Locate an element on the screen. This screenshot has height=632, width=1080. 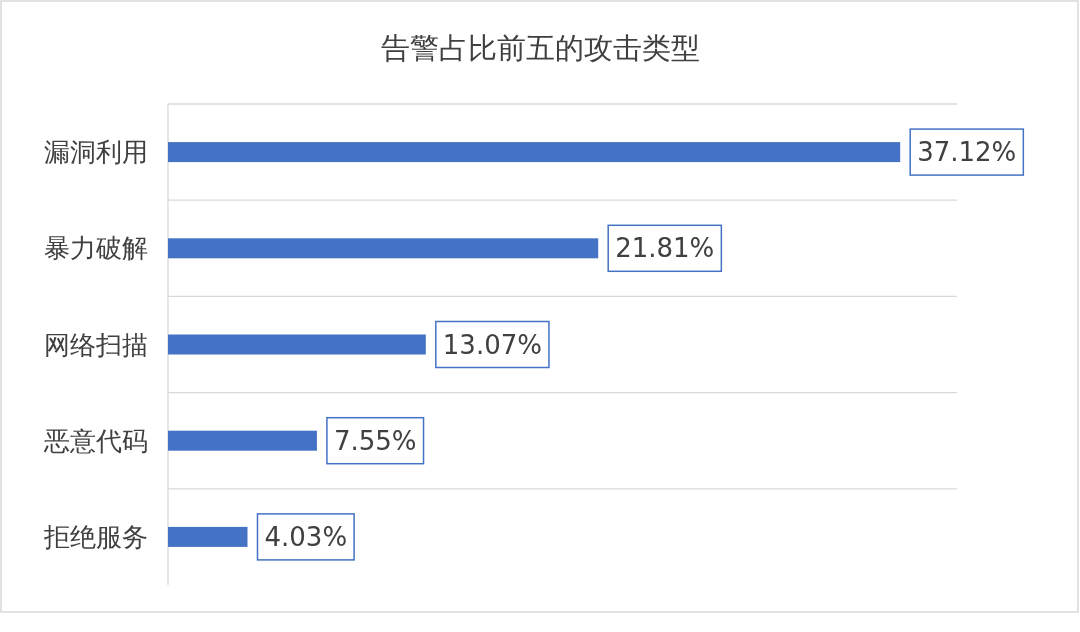
chart-title: 告警占比前五的攻击类型 is located at coordinates (540, 48).